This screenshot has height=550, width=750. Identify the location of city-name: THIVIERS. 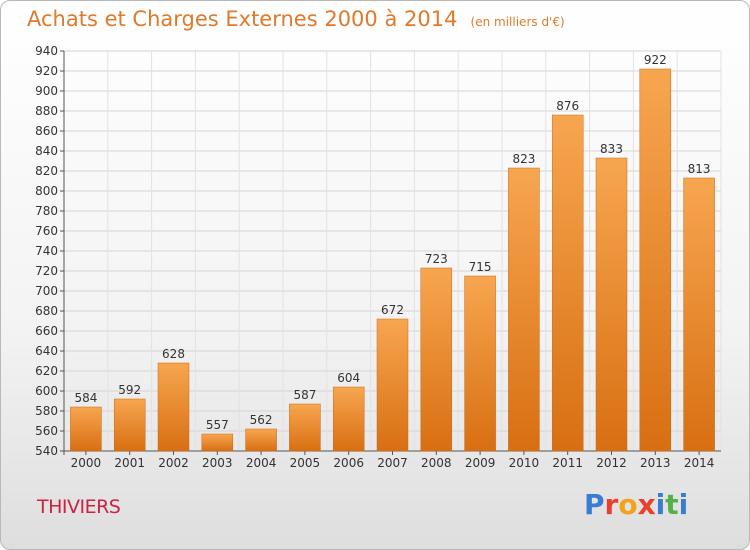
(79, 507).